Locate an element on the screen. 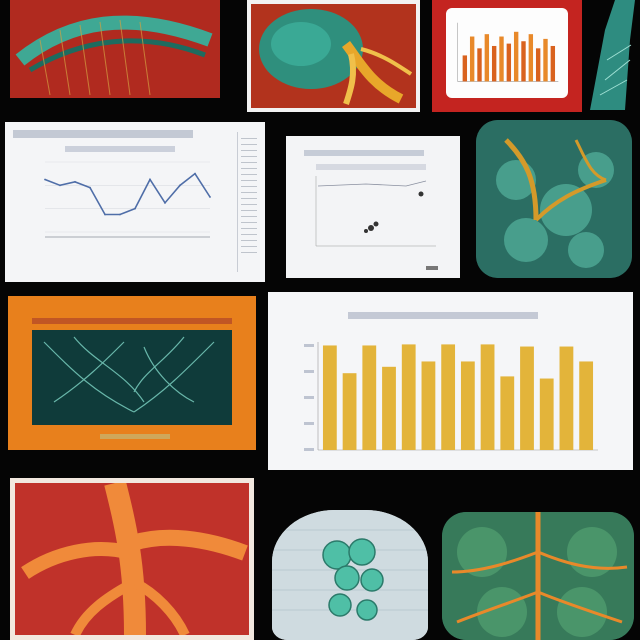  line-chart-card is located at coordinates (135, 202).